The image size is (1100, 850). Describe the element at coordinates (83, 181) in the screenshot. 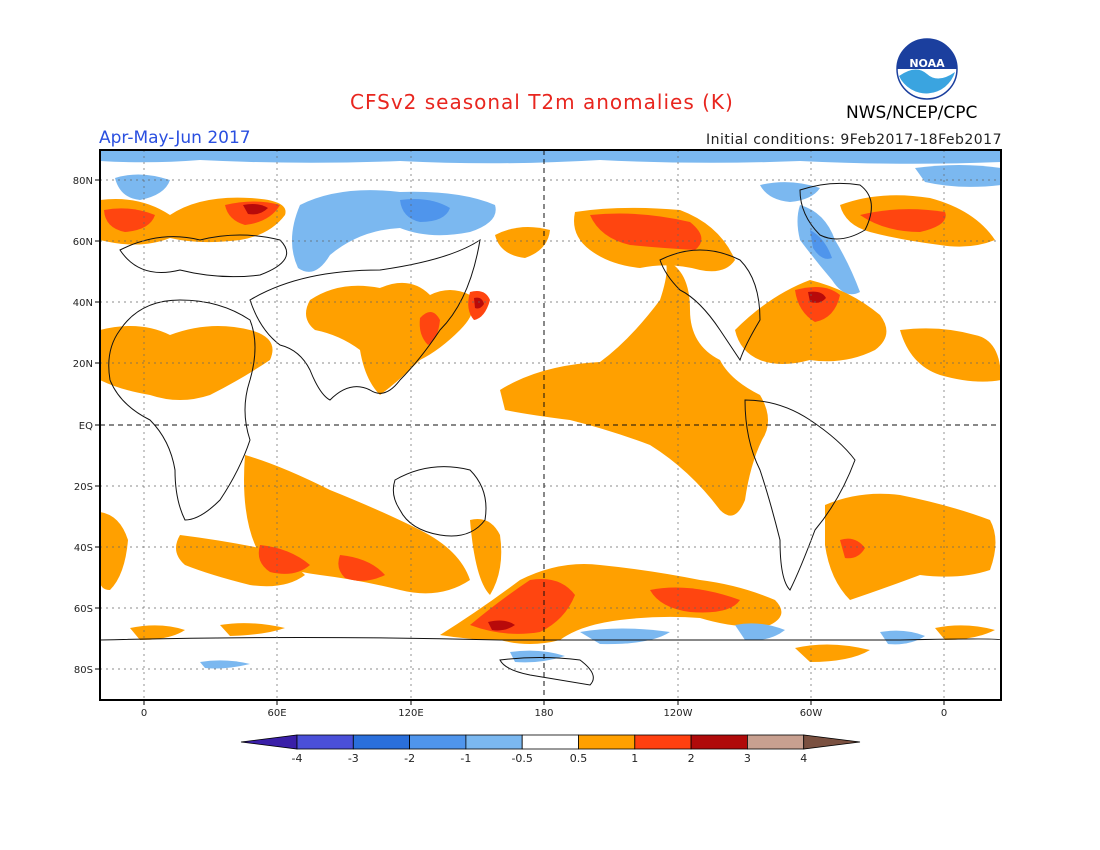

I see `lat-label-80n: 80N` at that location.